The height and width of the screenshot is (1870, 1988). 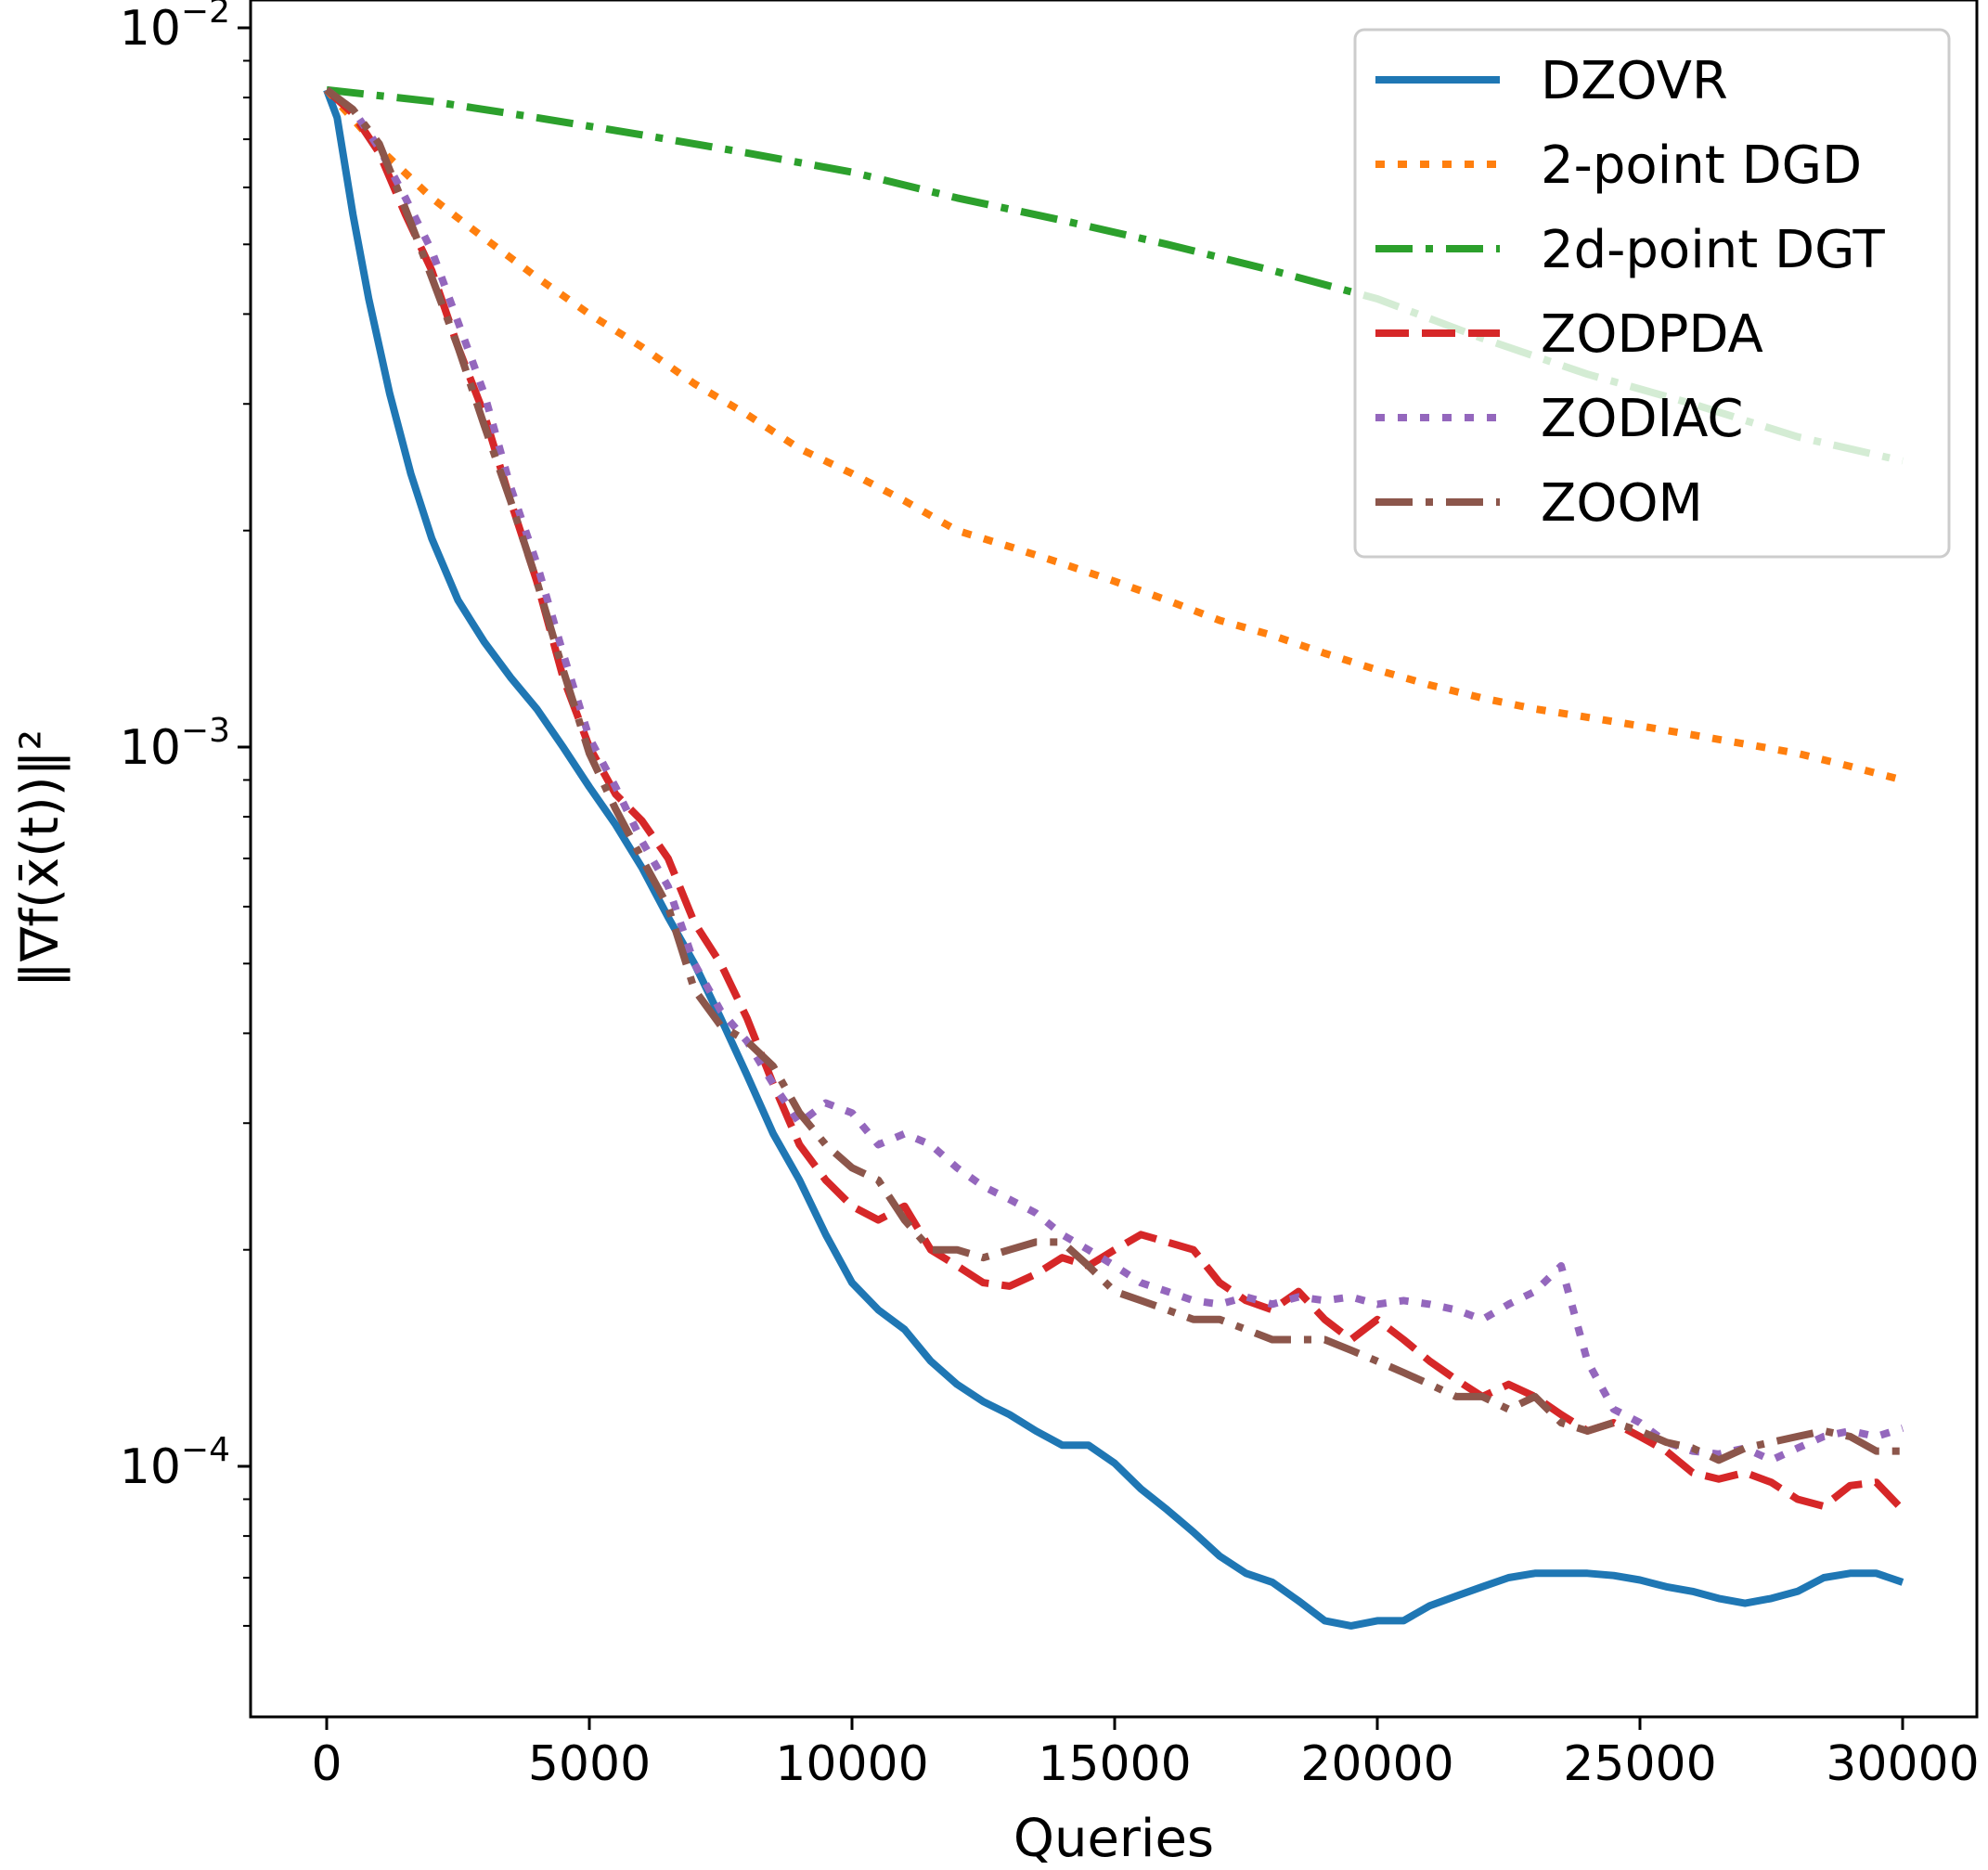 I want to click on legend-label: 2d-point DGT, so click(x=1713, y=250).